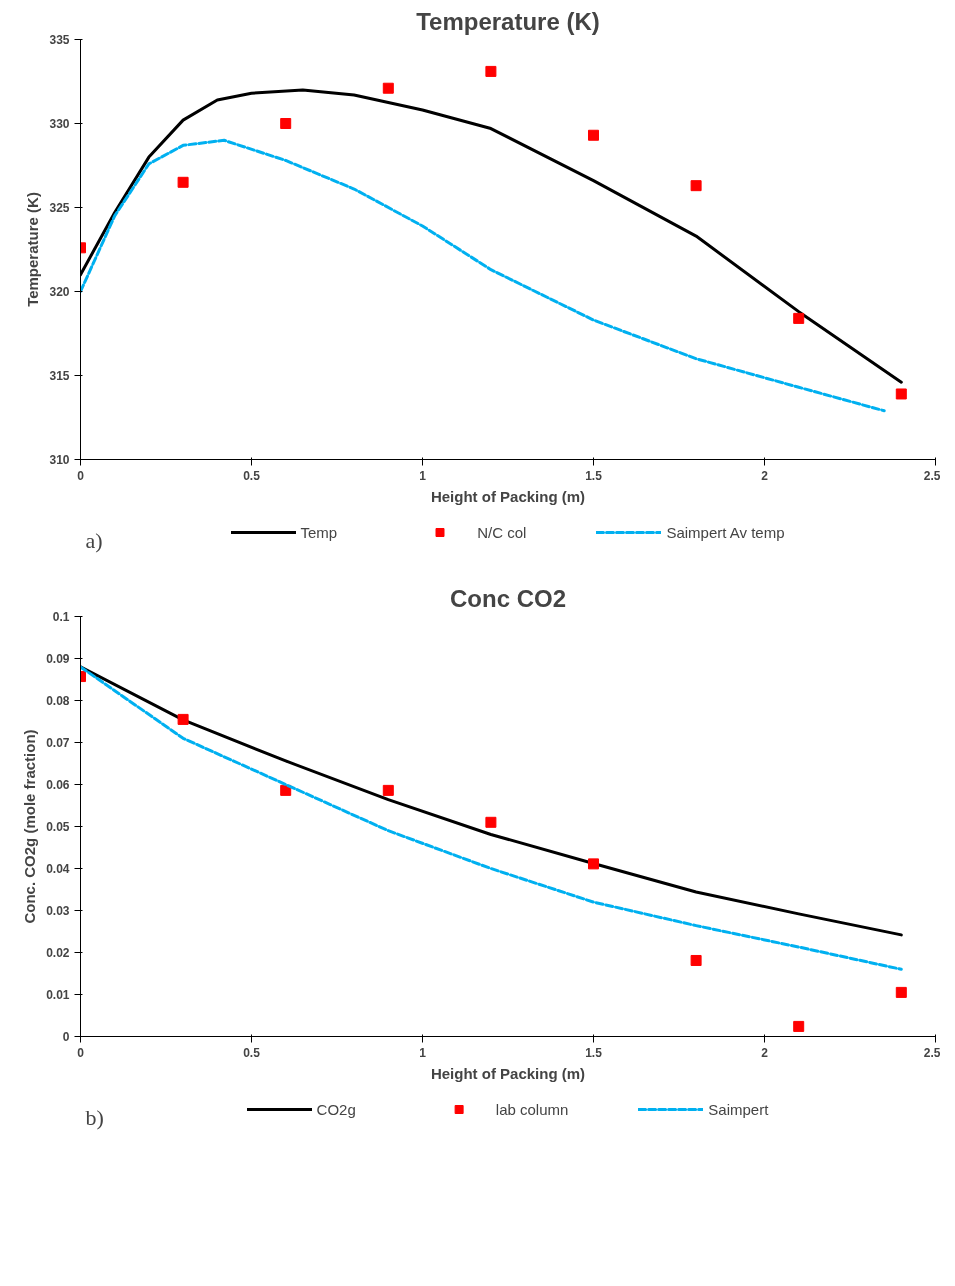 This screenshot has height=1286, width=955. I want to click on text: a), so click(94, 540).